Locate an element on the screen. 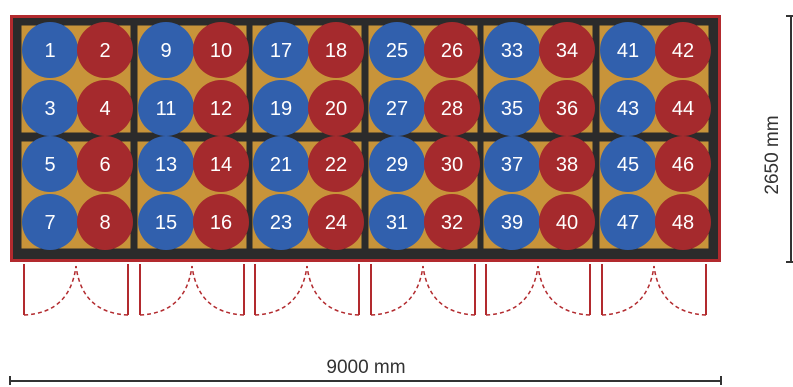 This screenshot has height=387, width=793. slot-36: 36 is located at coordinates (567, 108).